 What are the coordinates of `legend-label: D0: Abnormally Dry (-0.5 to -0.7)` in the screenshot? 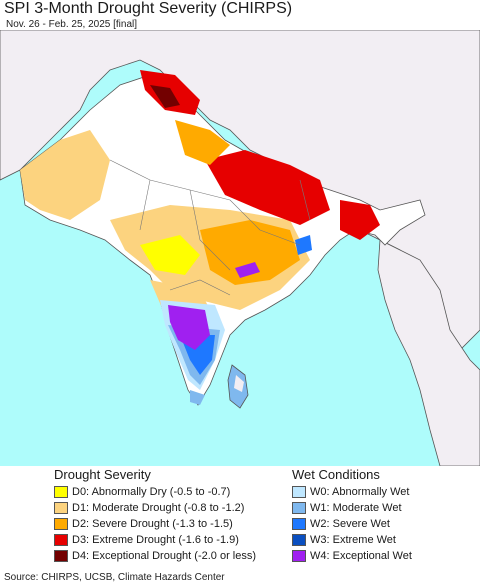 It's located at (151, 492).